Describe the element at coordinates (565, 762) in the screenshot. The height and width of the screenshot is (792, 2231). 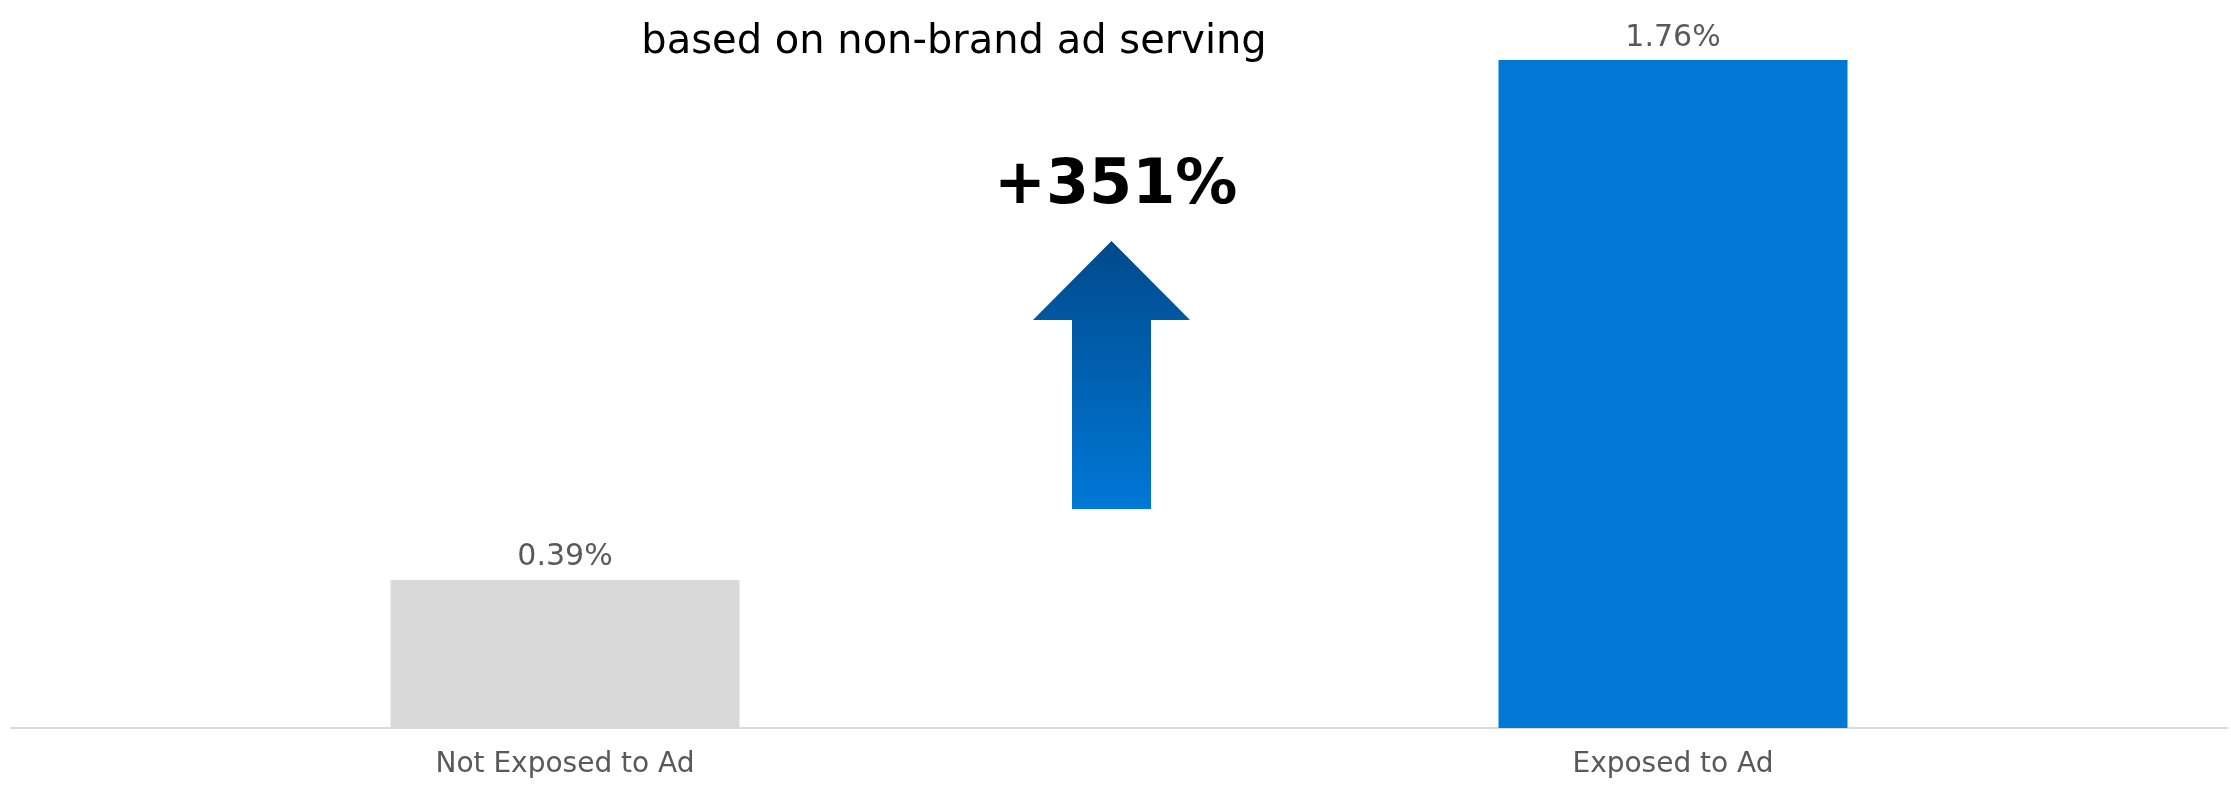
I see `x-tick-label: Not Exposed to Ad` at that location.